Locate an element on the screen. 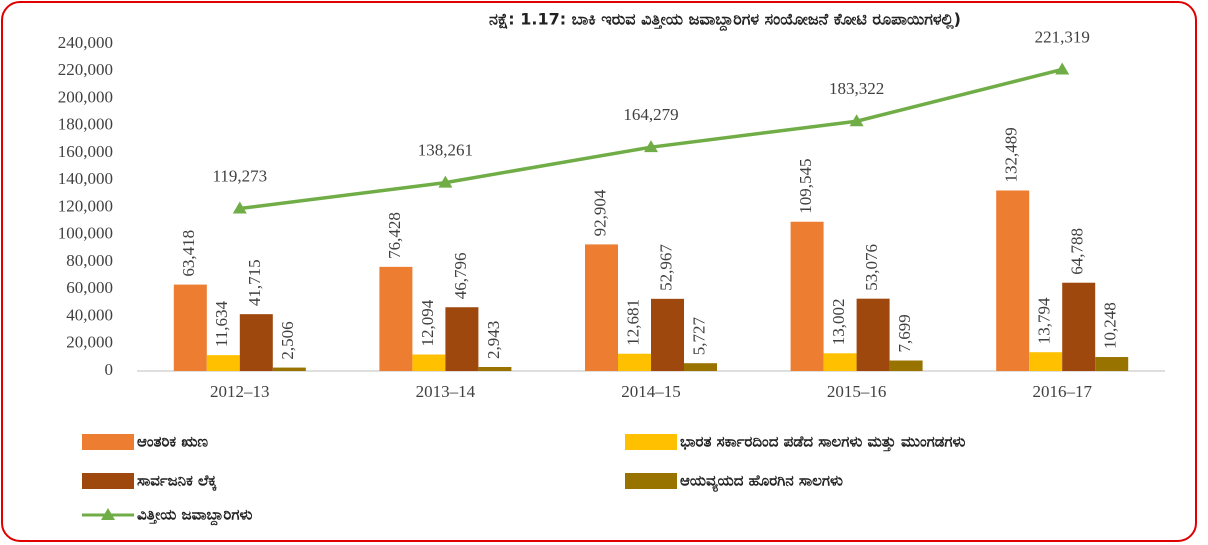 This screenshot has width=1208, height=545. data-label: 13,794 is located at coordinates (1044, 320).